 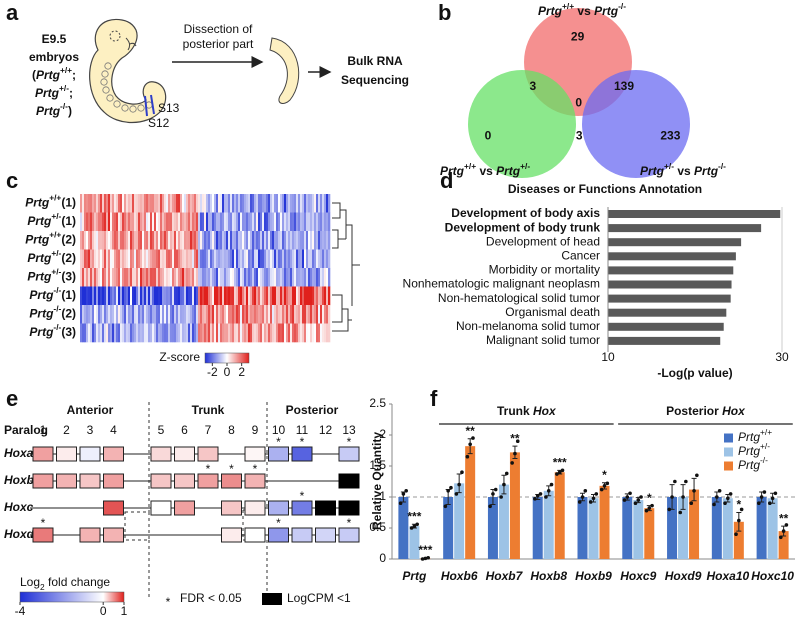 What do you see at coordinates (54, 57) in the screenshot?
I see `text-run: embryos` at bounding box center [54, 57].